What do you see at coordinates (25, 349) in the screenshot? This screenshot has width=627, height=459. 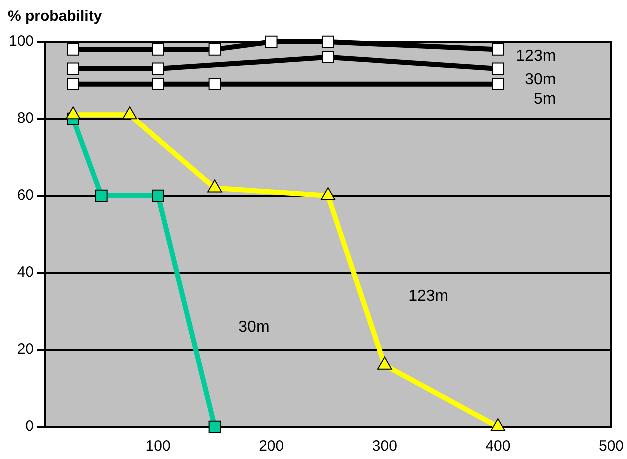 I see `y-tick-label: 20` at bounding box center [25, 349].